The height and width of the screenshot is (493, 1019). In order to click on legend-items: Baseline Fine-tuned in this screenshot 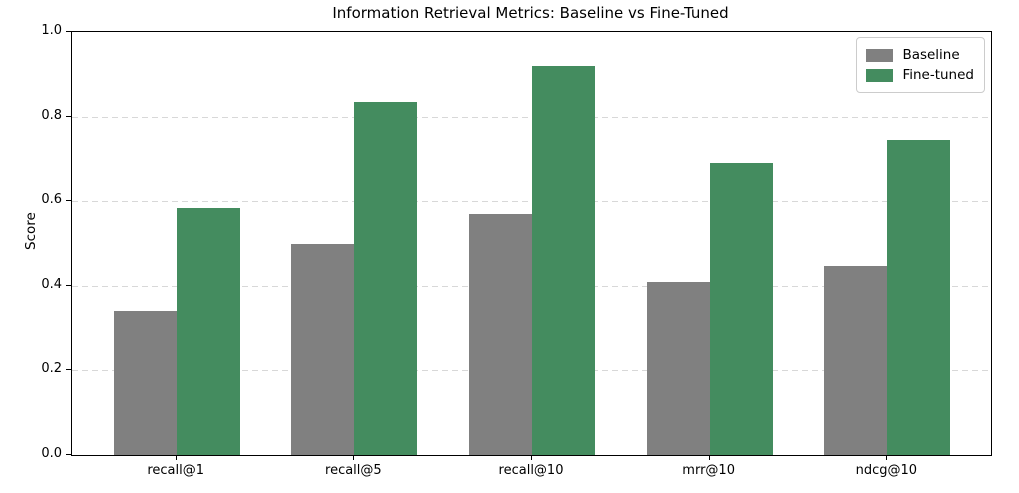, I will do `click(920, 65)`.